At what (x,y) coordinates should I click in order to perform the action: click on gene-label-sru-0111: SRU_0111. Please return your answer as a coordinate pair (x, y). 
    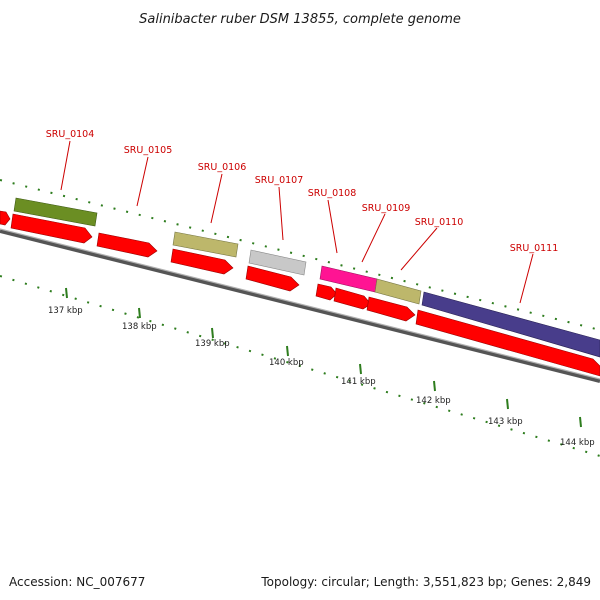
    Looking at the image, I should click on (534, 248).